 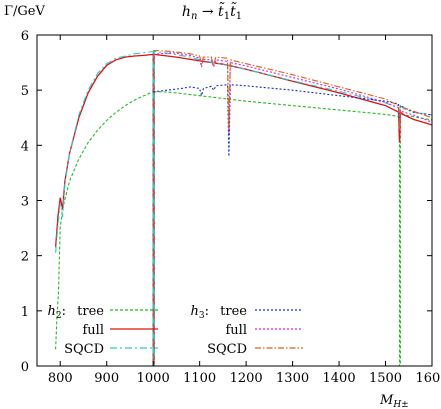 I want to click on x-tick-label: 1200, so click(x=246, y=378).